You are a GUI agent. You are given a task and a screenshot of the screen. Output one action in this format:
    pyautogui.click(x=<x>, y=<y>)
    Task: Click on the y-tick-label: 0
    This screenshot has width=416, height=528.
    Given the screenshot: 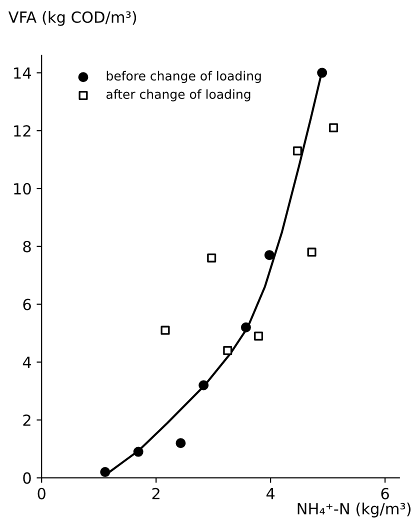 What is the action you would take?
    pyautogui.click(x=27, y=478)
    